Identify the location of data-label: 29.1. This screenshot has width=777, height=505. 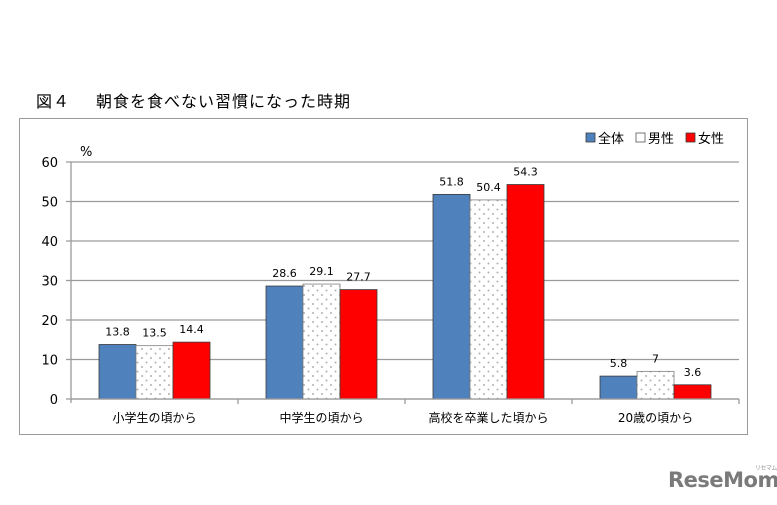
(321, 271).